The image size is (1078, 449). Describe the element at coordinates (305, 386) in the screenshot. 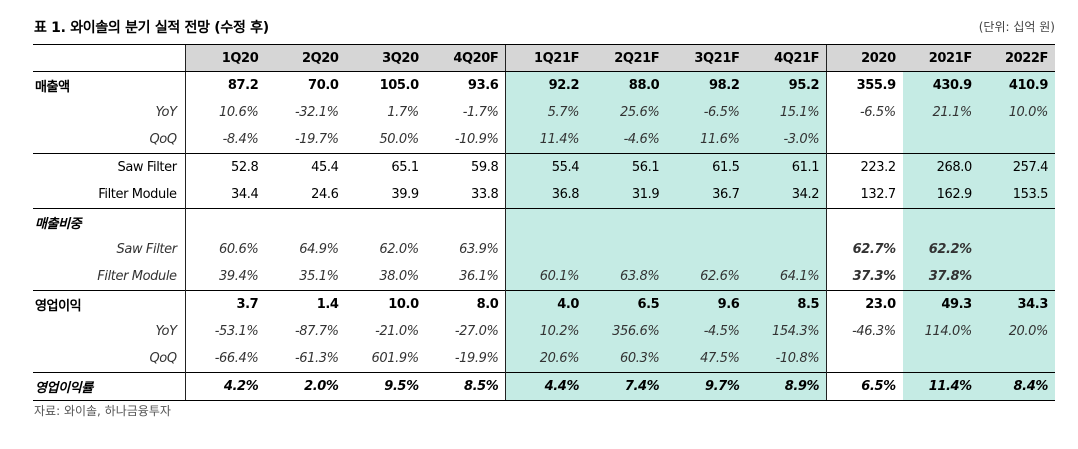

I see `table-cell: 2.0%` at that location.